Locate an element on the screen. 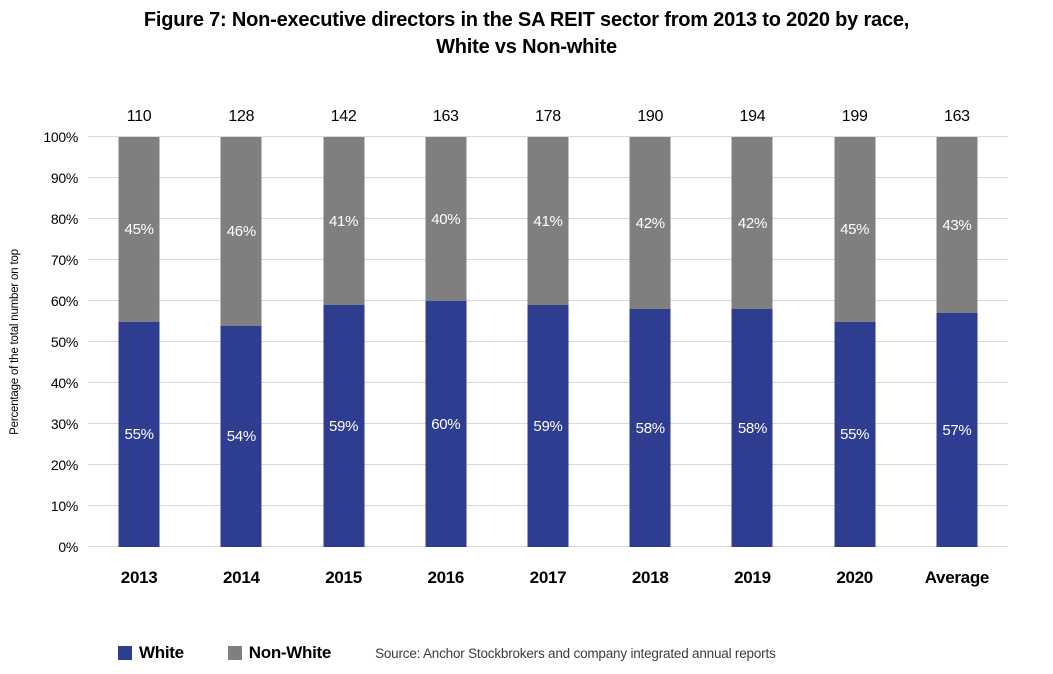 Image resolution: width=1053 pixels, height=674 pixels. bar-segment-white: 54% is located at coordinates (241, 436).